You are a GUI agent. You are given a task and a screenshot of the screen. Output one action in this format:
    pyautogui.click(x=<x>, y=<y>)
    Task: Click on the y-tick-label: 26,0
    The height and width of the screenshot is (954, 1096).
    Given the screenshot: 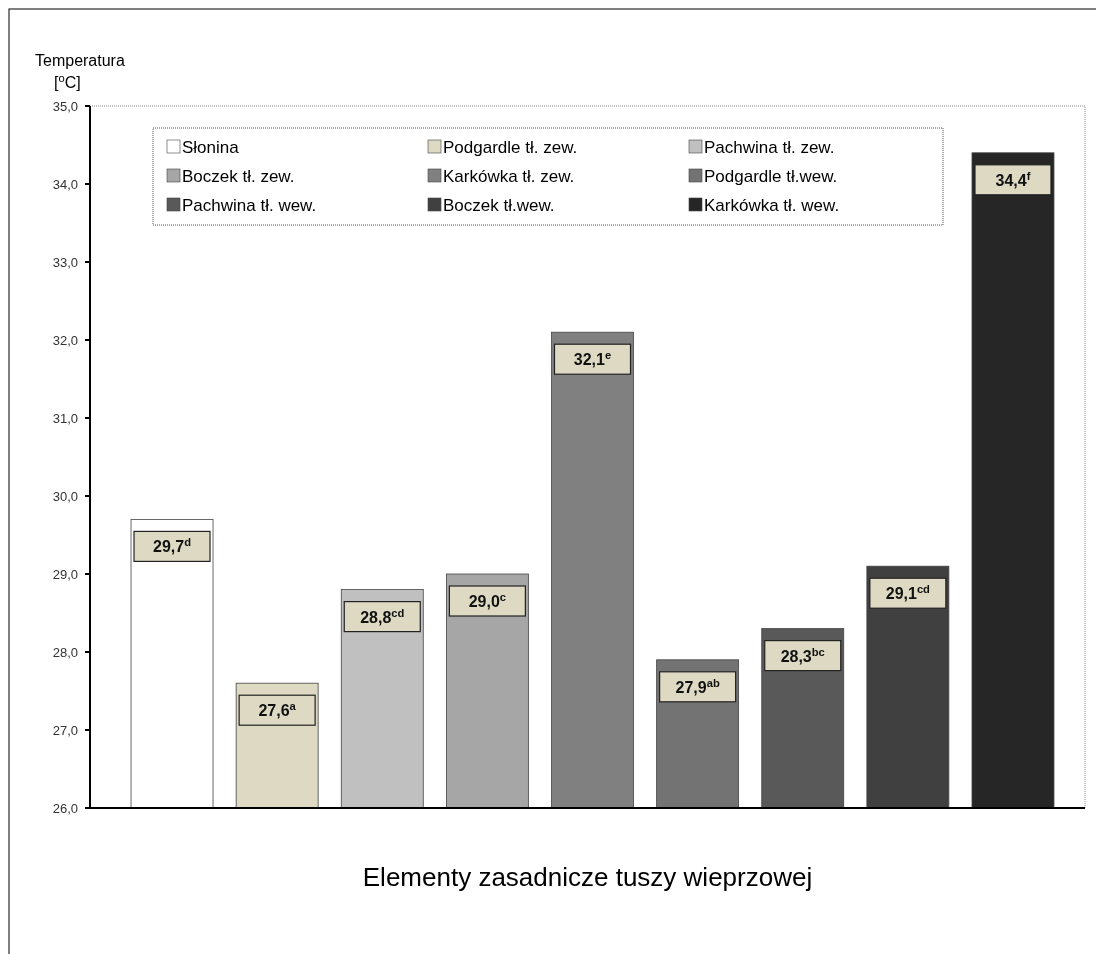 What is the action you would take?
    pyautogui.click(x=65, y=808)
    